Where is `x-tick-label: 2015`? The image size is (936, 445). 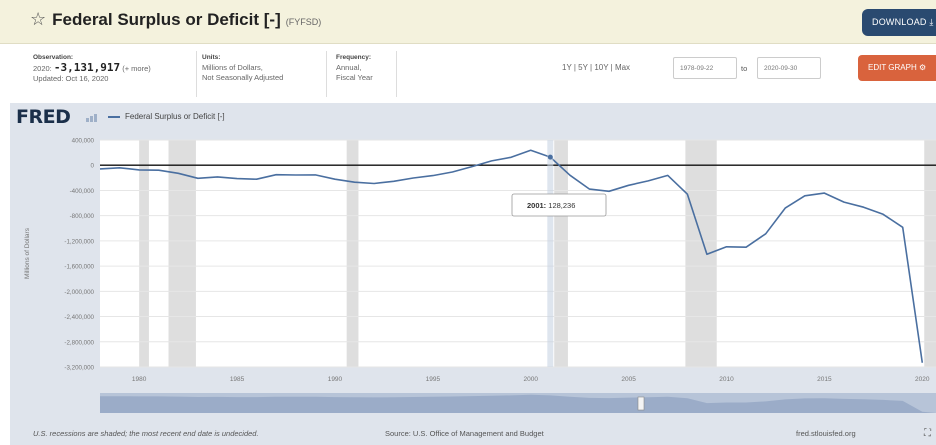 x-tick-label: 2015 is located at coordinates (824, 379).